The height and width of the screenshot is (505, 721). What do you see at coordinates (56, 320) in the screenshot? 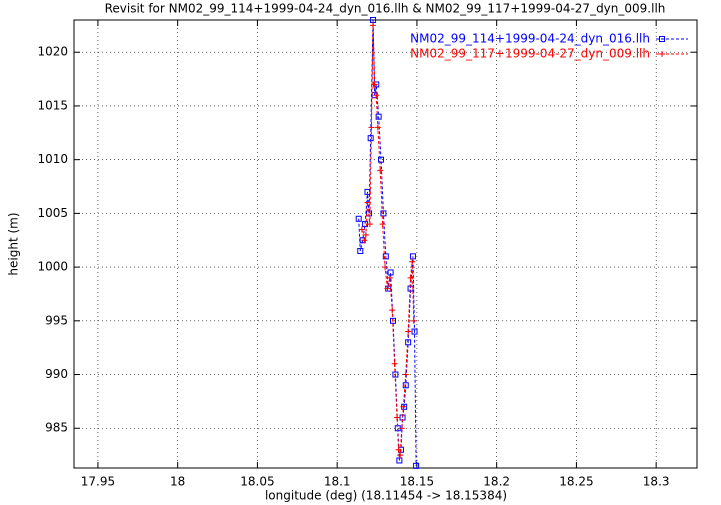
I see `y-tick-label: 995` at bounding box center [56, 320].